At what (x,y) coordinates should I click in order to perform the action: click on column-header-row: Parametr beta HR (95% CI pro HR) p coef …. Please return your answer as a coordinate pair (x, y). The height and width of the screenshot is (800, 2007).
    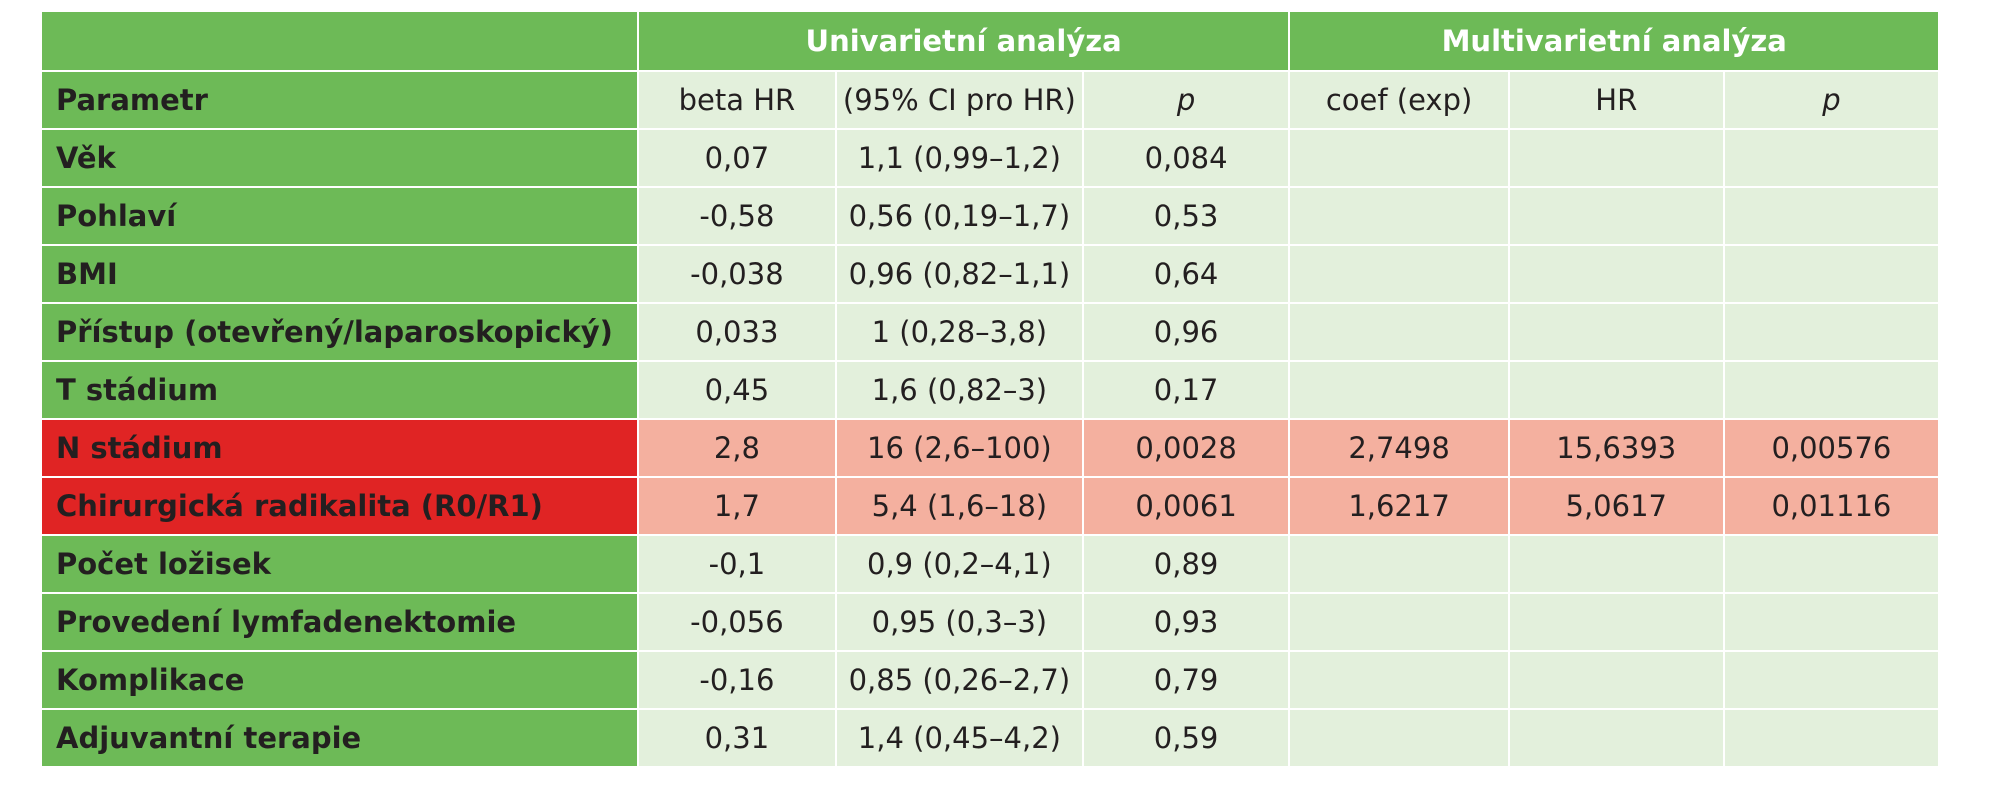
    Looking at the image, I should click on (990, 100).